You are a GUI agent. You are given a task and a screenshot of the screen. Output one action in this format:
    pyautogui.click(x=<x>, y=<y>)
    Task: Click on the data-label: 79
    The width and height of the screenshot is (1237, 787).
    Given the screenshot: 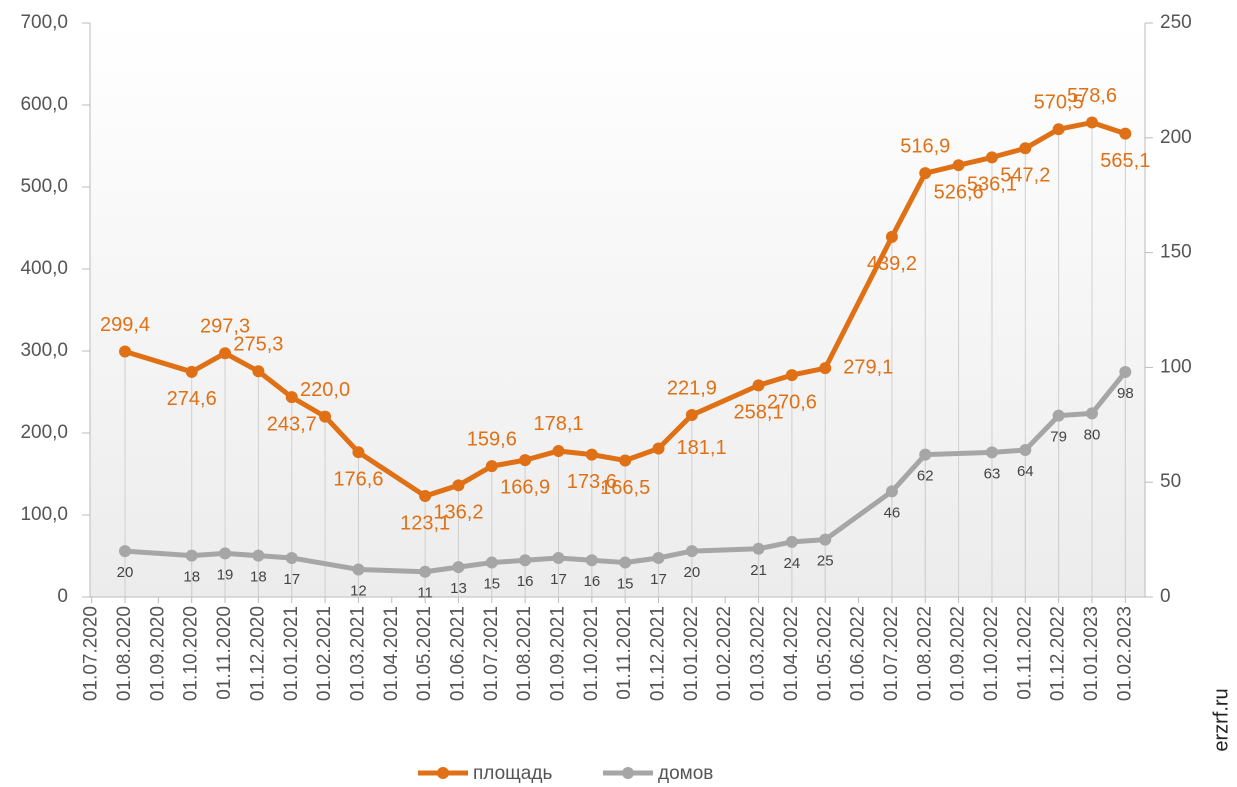 What is the action you would take?
    pyautogui.click(x=1058, y=437)
    